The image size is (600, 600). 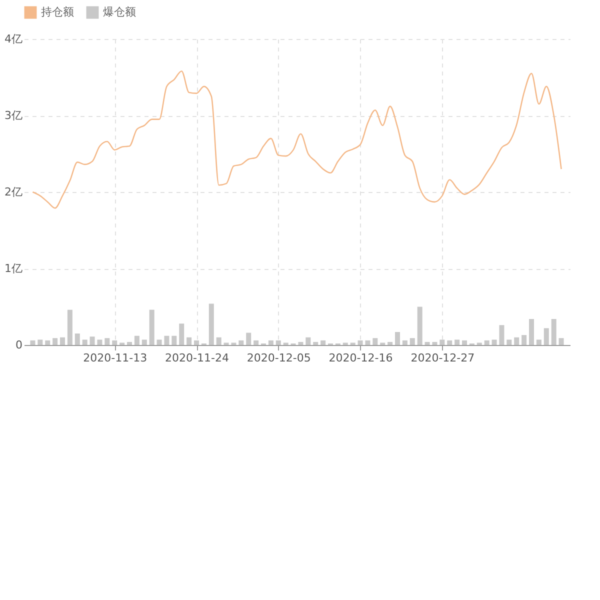 I want to click on y-tick-label: 0, so click(x=19, y=345).